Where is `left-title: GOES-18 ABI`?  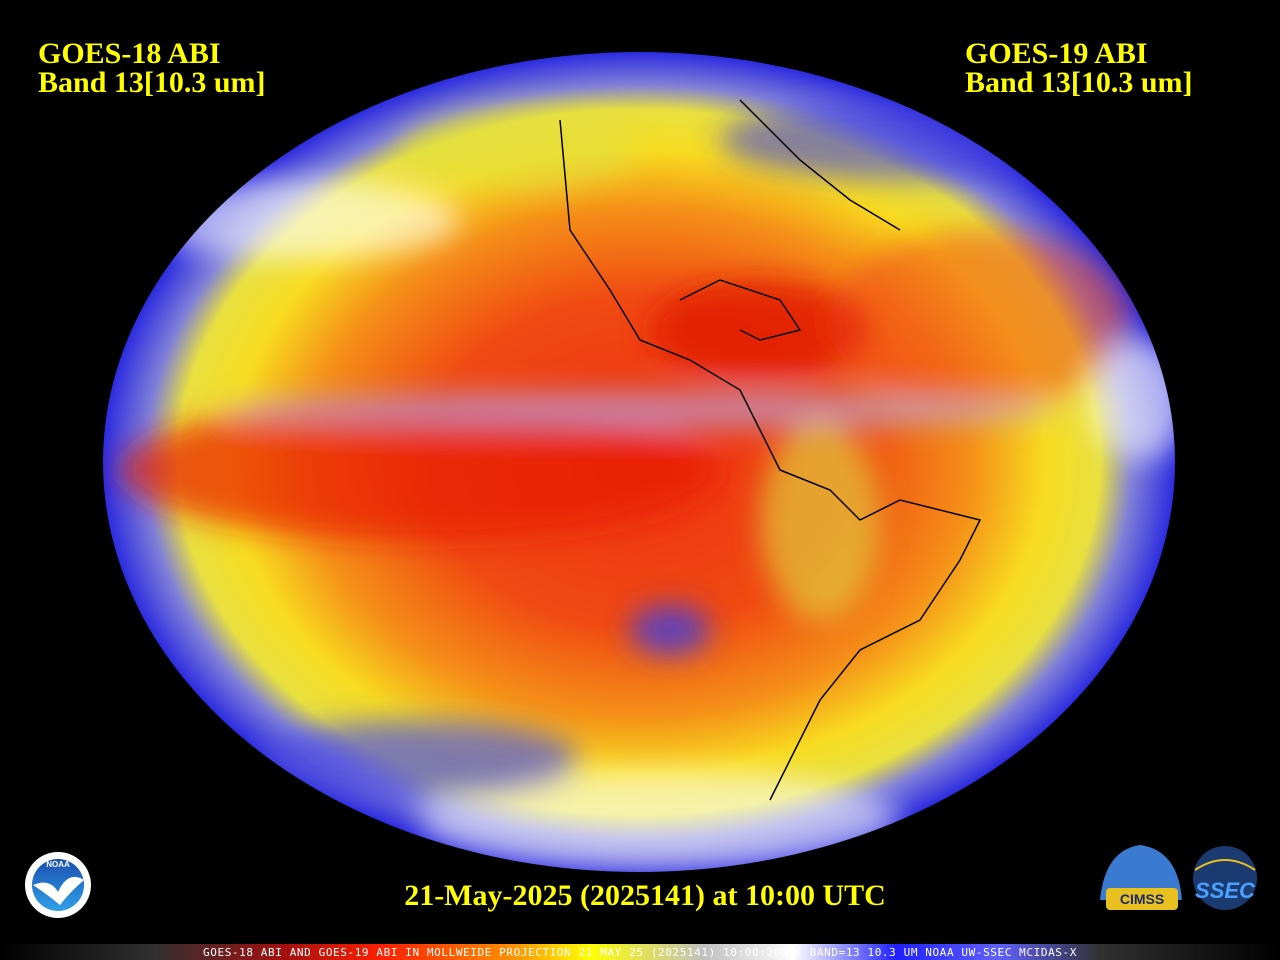 left-title: GOES-18 ABI is located at coordinates (129, 53).